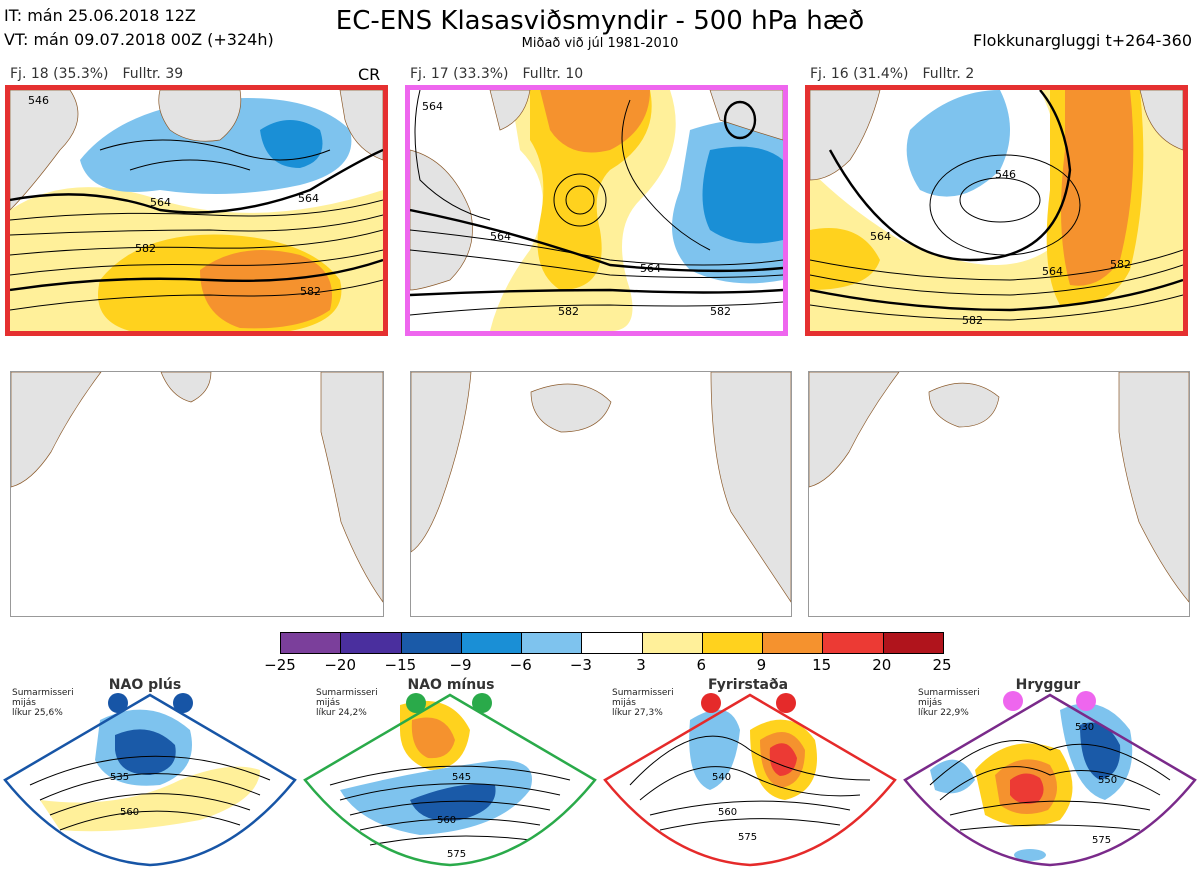 Image resolution: width=1200 pixels, height=871 pixels. I want to click on regime-1-desc: mijás, so click(24, 703).